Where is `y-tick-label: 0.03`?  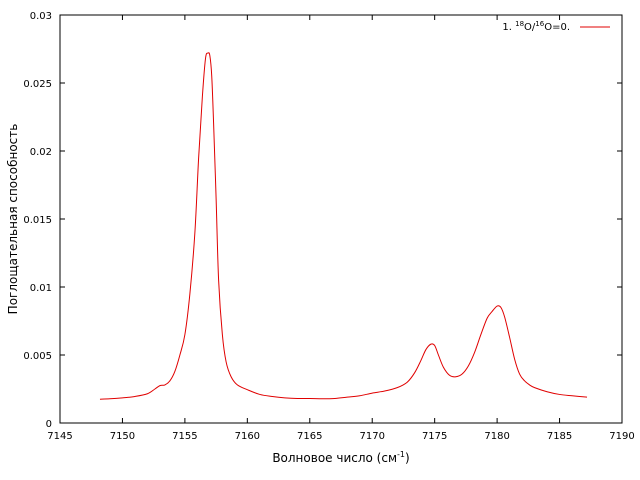
y-tick-label: 0.03 is located at coordinates (41, 16).